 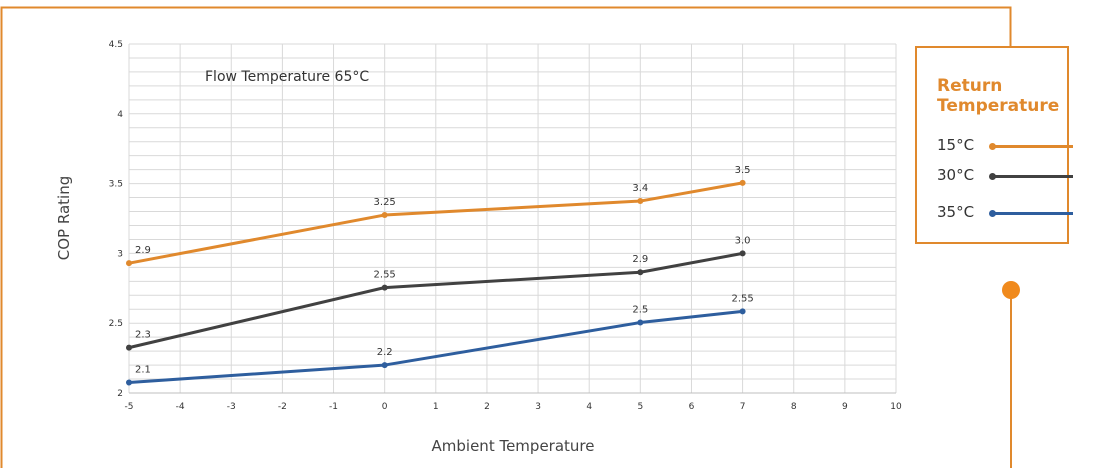 What do you see at coordinates (231, 407) in the screenshot?
I see `x-tick-label: -3` at bounding box center [231, 407].